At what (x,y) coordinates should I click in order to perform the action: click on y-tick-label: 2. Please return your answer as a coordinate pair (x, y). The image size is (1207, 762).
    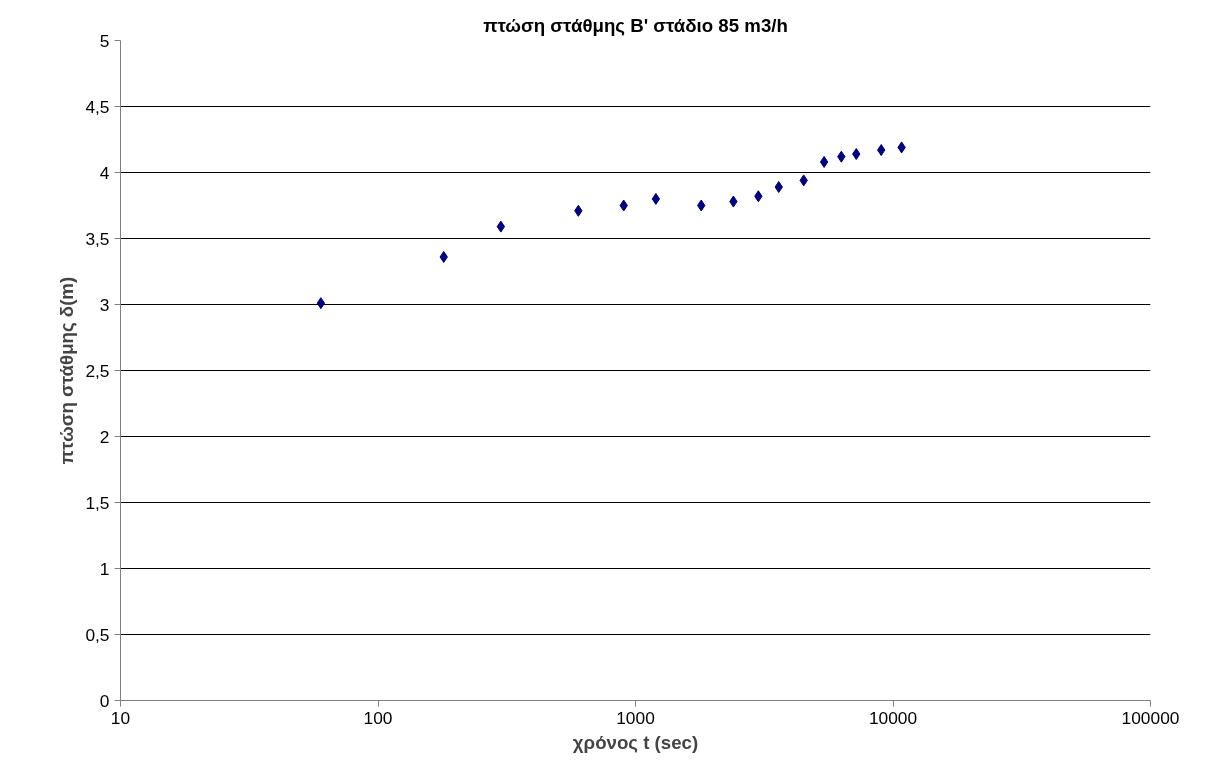
    Looking at the image, I should click on (104, 436).